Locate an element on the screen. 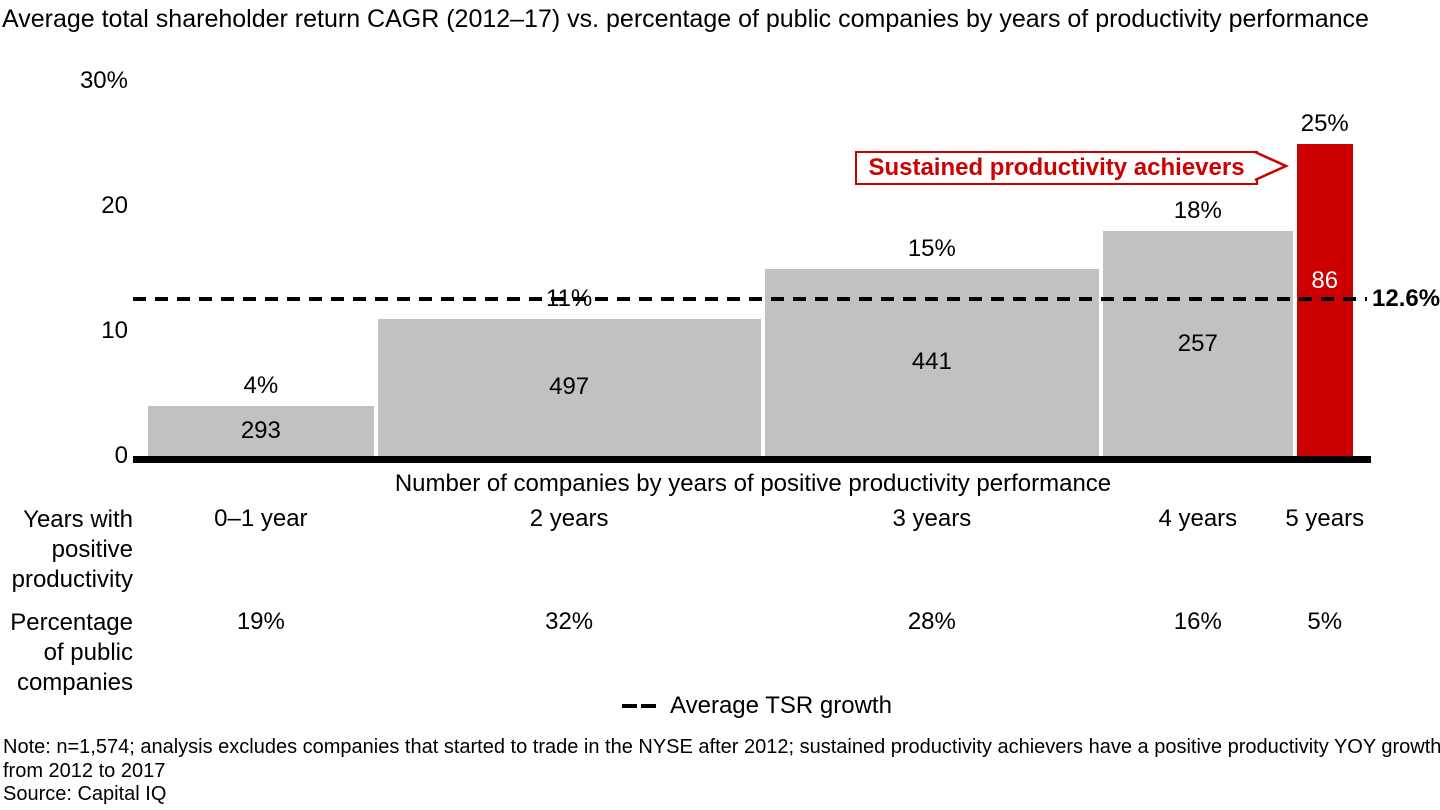 This screenshot has height=810, width=1440. category-label: 0–1 year is located at coordinates (261, 518).